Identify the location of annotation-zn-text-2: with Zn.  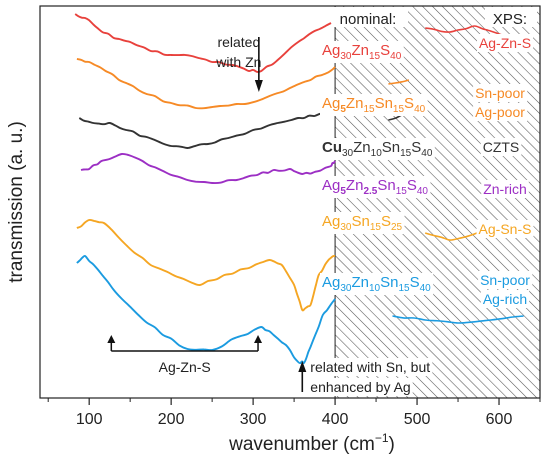
(238, 62).